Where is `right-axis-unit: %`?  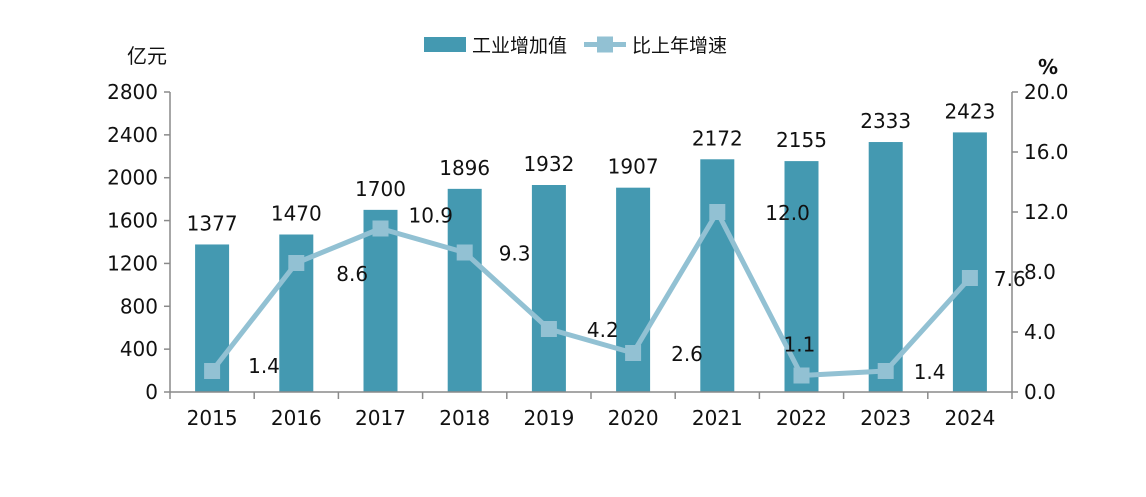 right-axis-unit: % is located at coordinates (1048, 67).